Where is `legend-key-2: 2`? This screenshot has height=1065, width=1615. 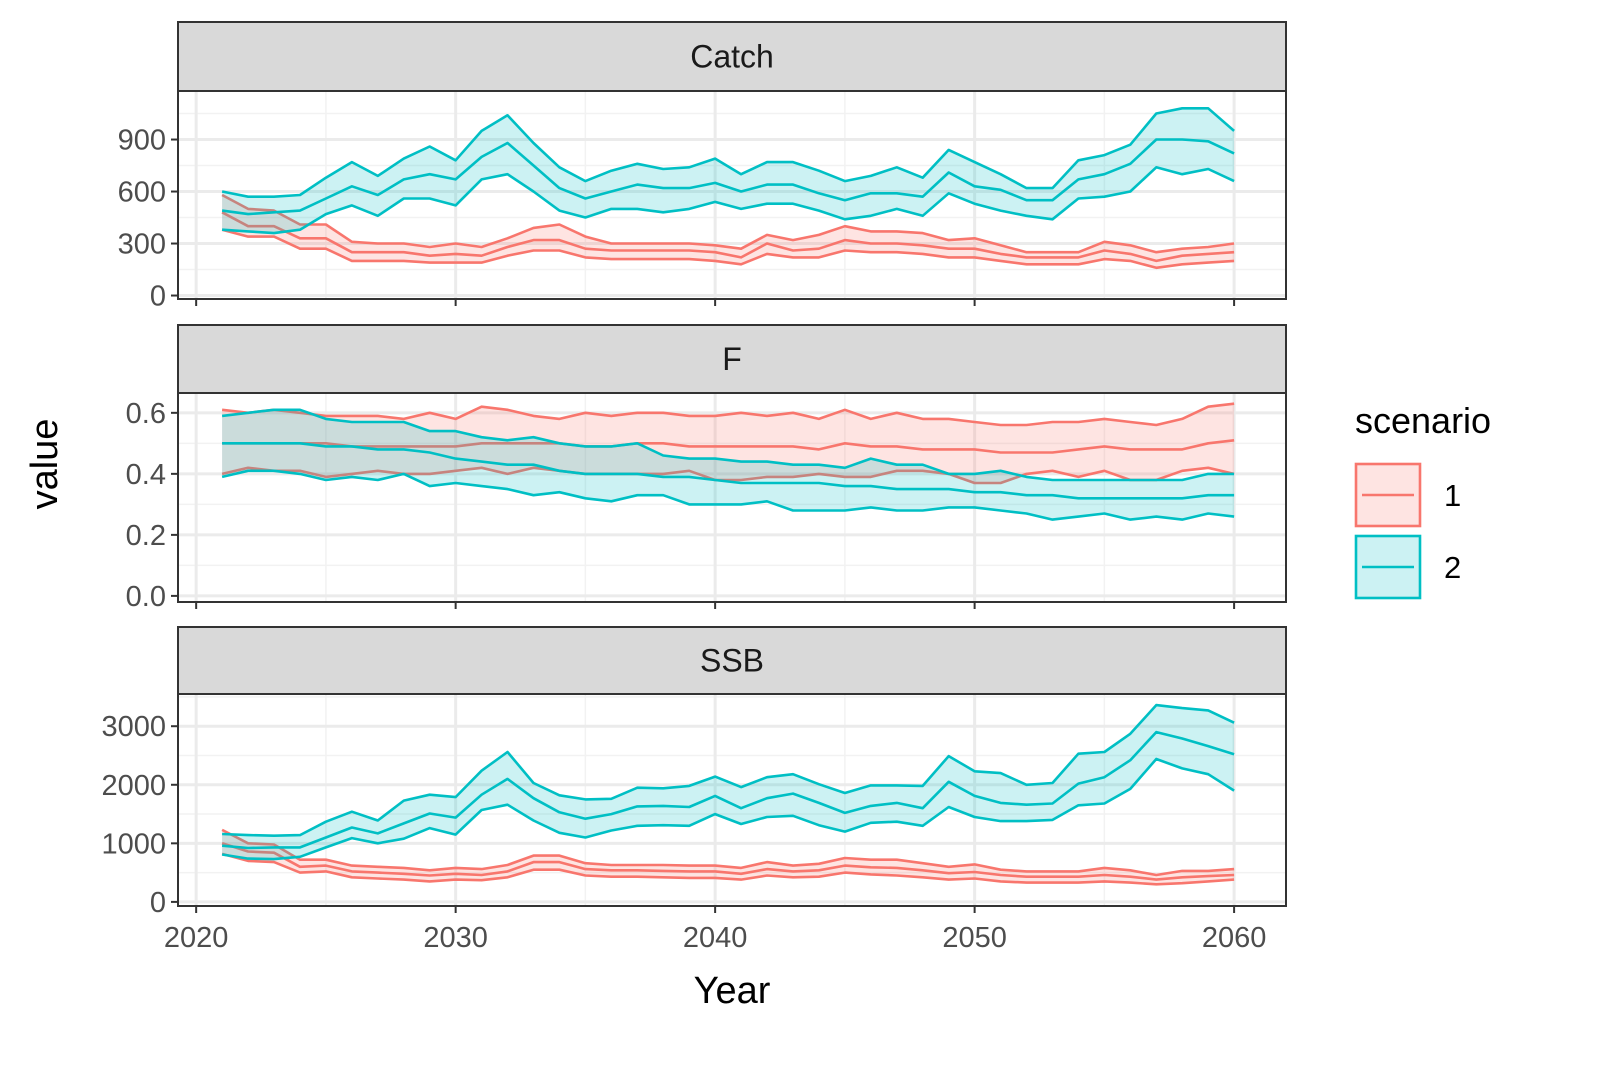
legend-key-2: 2 is located at coordinates (1407, 567).